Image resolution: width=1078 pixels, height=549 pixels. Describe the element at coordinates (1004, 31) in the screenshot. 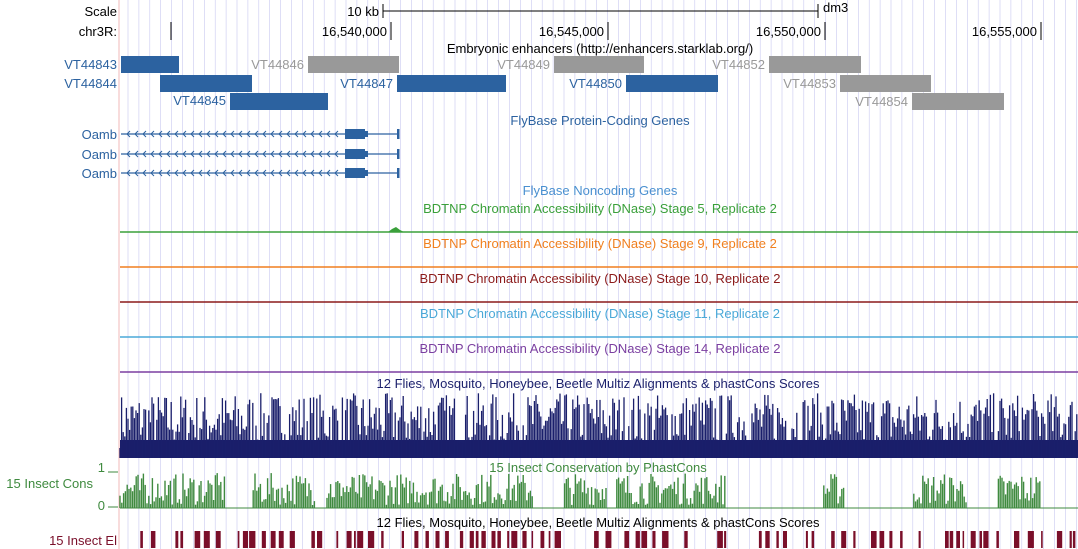

I see `svg-text: 16,555,000` at that location.